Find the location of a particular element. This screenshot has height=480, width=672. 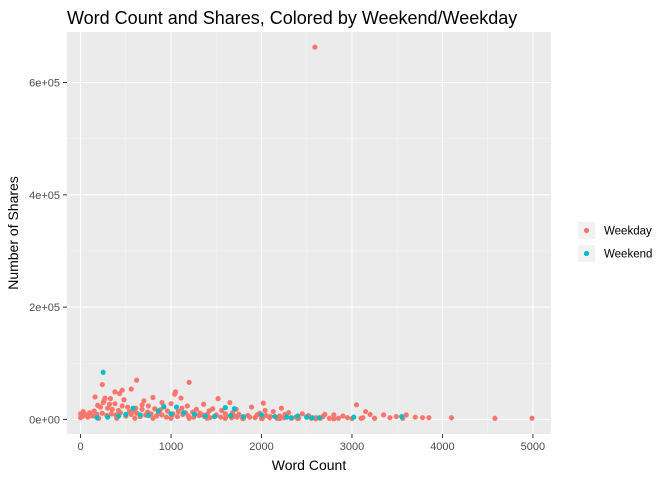

x-tick-label: 2000 is located at coordinates (261, 447).